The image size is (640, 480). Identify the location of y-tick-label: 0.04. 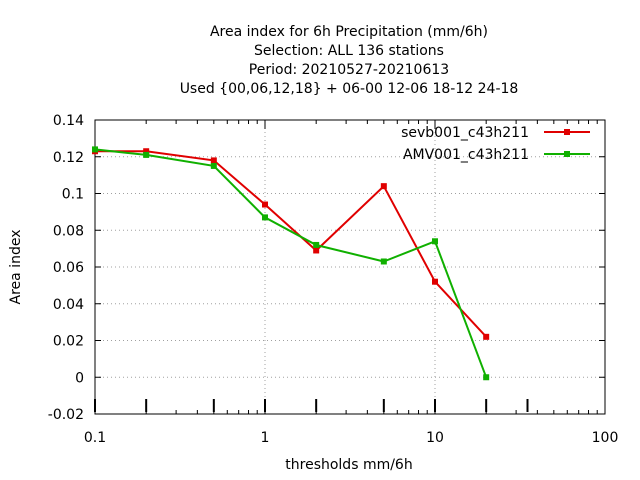
(68, 305).